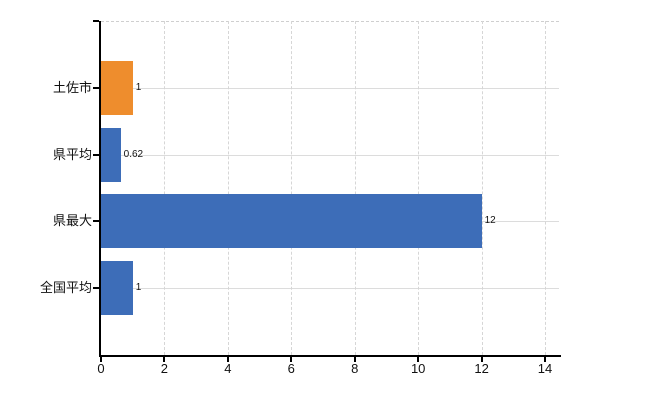 The width and height of the screenshot is (650, 400). What do you see at coordinates (65, 288) in the screenshot?
I see `category-label: 全国平均` at bounding box center [65, 288].